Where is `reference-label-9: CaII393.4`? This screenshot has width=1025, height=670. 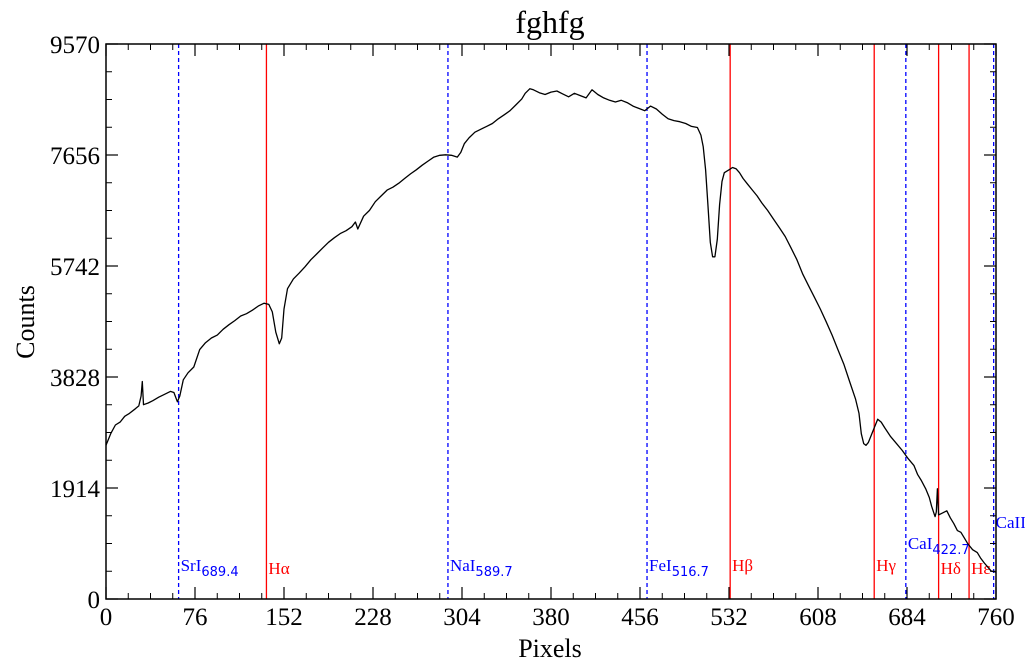 reference-label-9: CaII393.4 is located at coordinates (1010, 525).